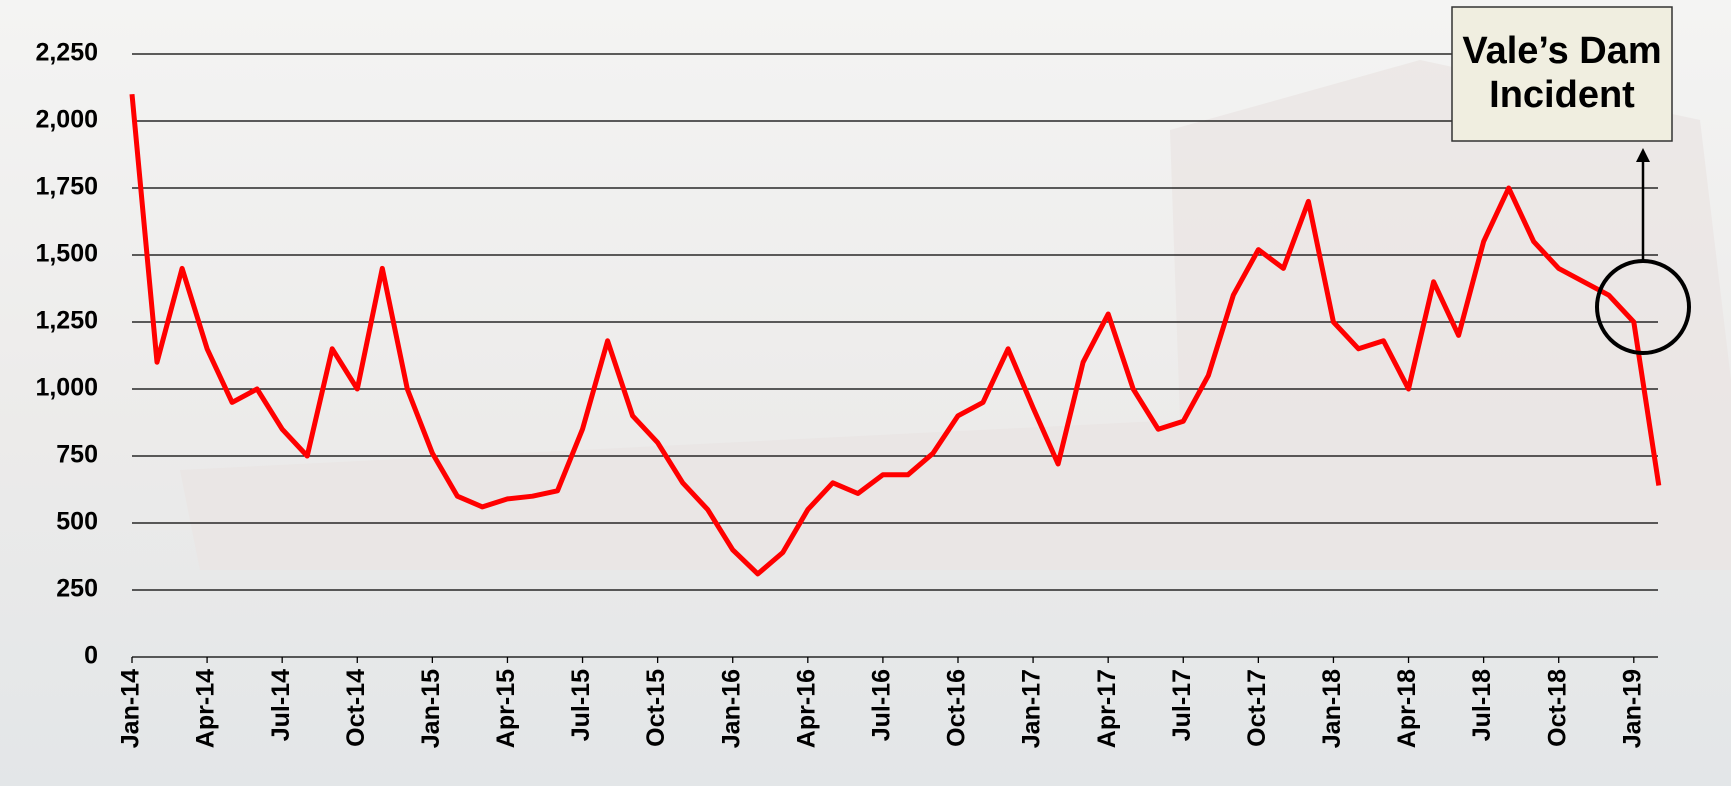 This screenshot has width=1731, height=786. What do you see at coordinates (66, 187) in the screenshot?
I see `y-tick-label: 1,750` at bounding box center [66, 187].